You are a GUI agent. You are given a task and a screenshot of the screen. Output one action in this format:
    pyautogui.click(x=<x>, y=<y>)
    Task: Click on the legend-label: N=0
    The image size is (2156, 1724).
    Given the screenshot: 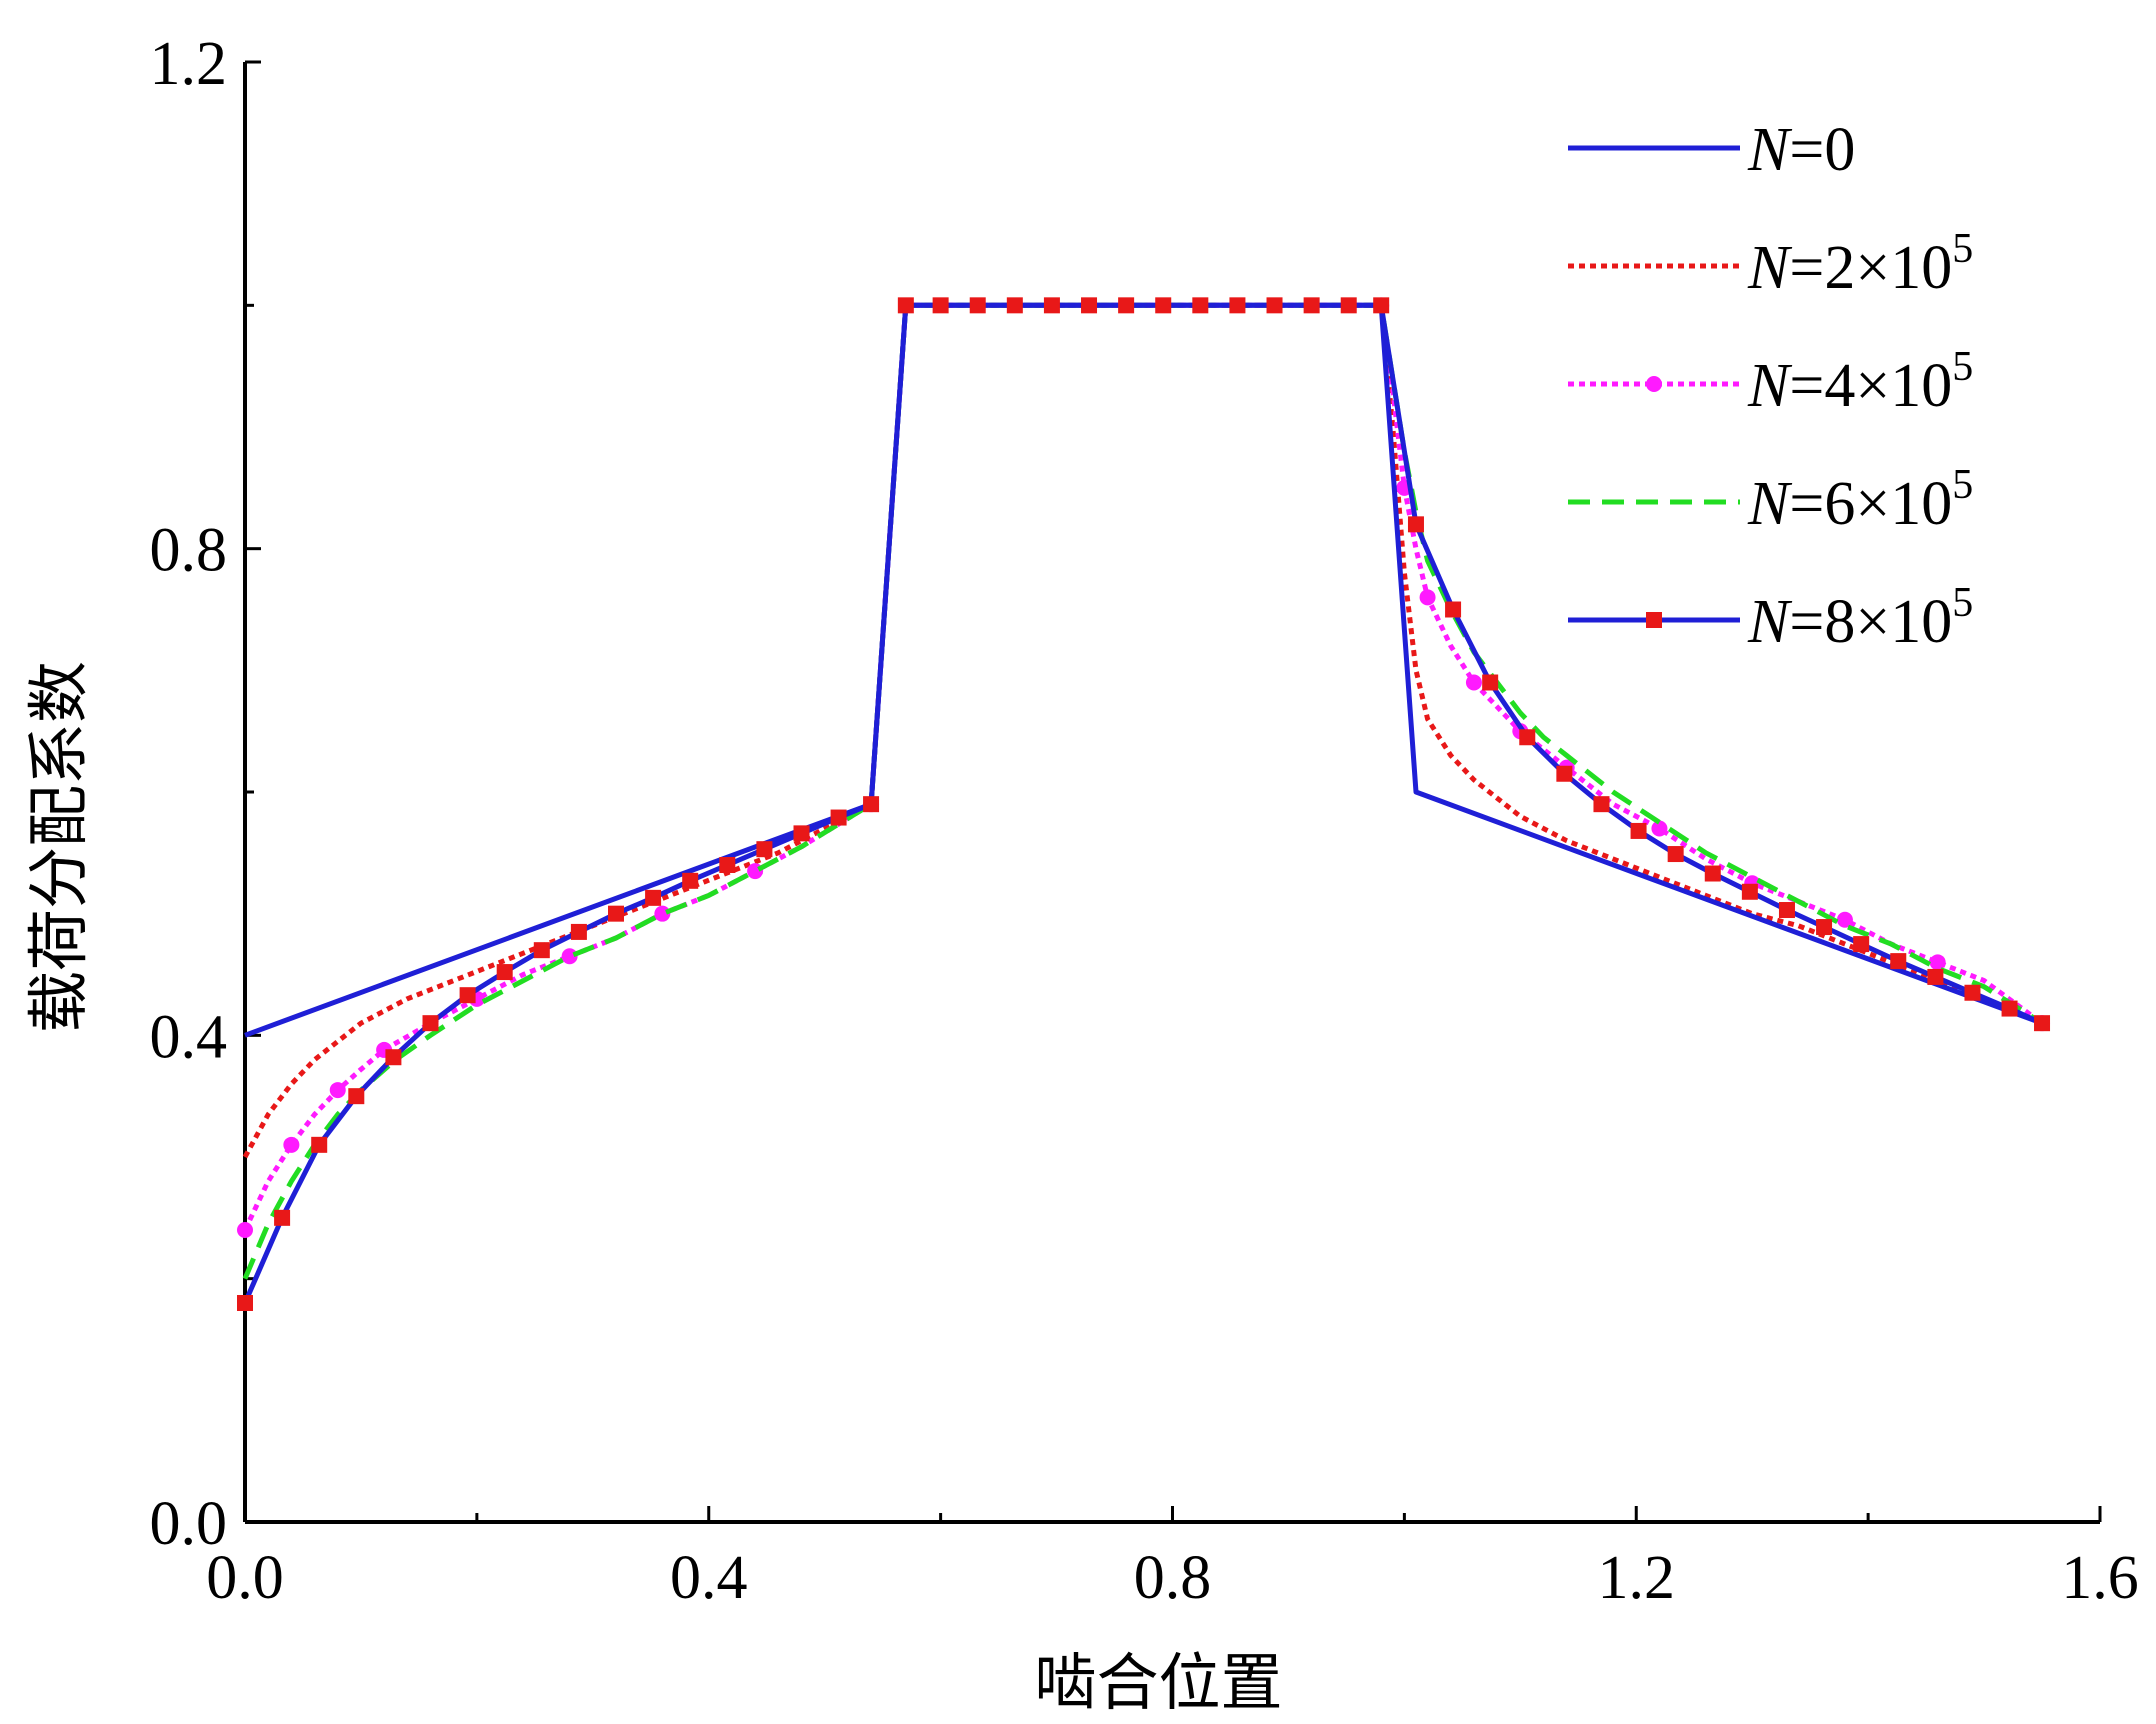 What is the action you would take?
    pyautogui.click(x=1801, y=150)
    